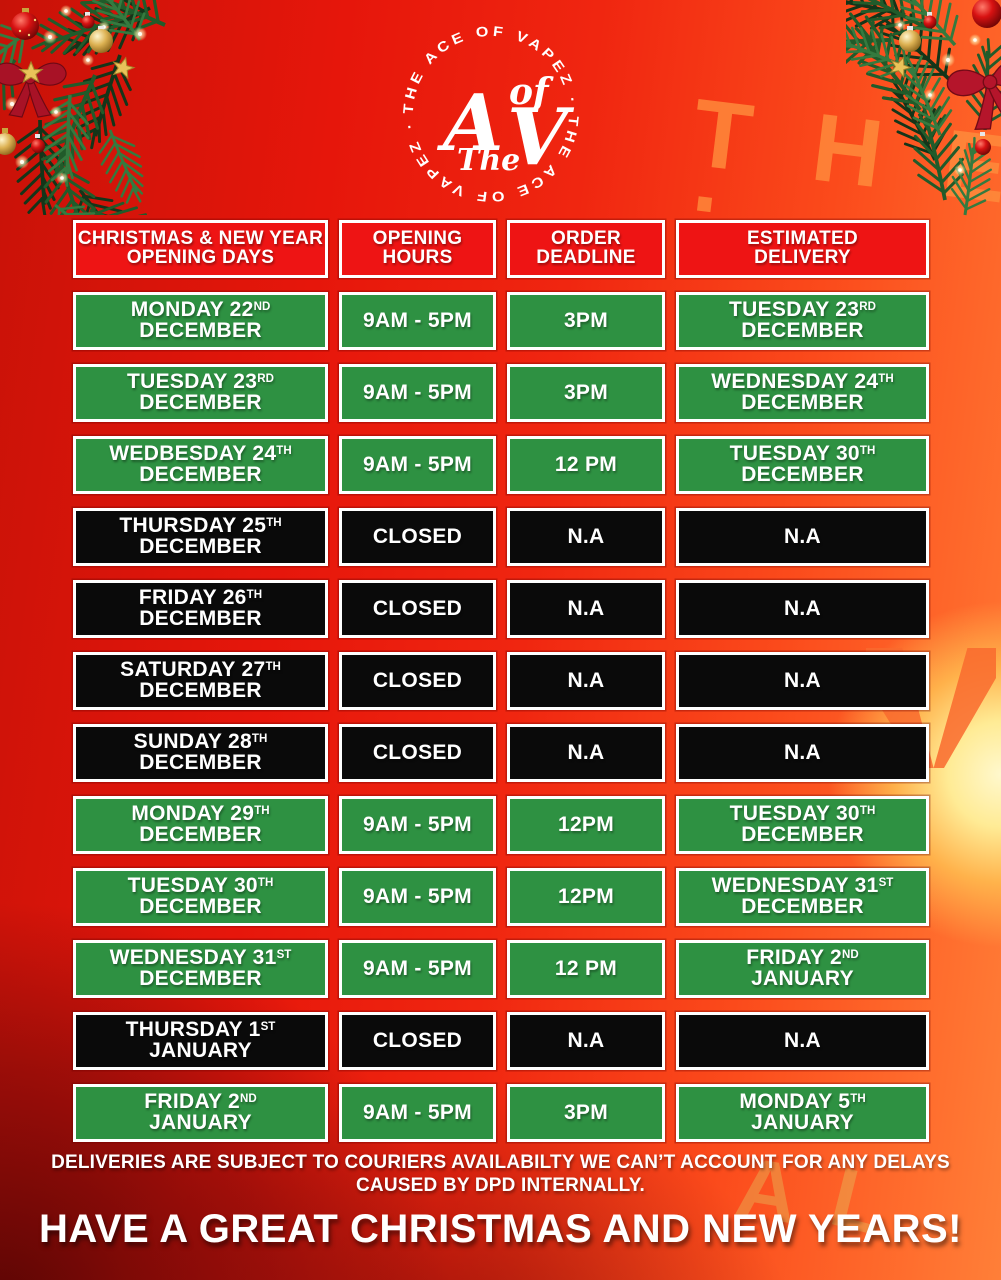 Image resolution: width=1001 pixels, height=1280 pixels. What do you see at coordinates (200, 249) in the screenshot?
I see `header-cell-opening-days: CHRISTMAS & NEW YEAR OPENING DAYS` at bounding box center [200, 249].